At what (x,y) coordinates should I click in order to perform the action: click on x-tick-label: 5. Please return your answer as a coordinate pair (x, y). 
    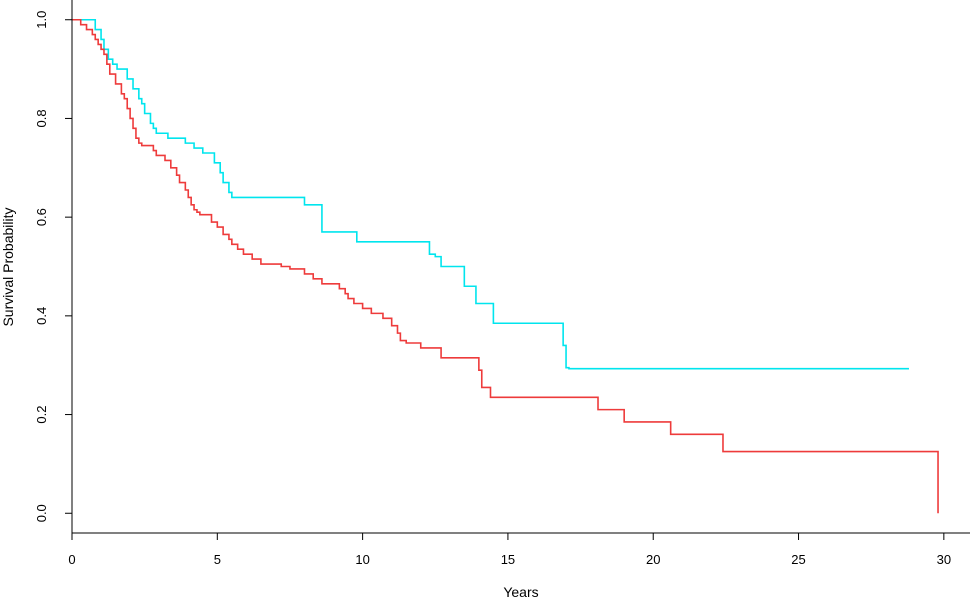
    Looking at the image, I should click on (217, 559).